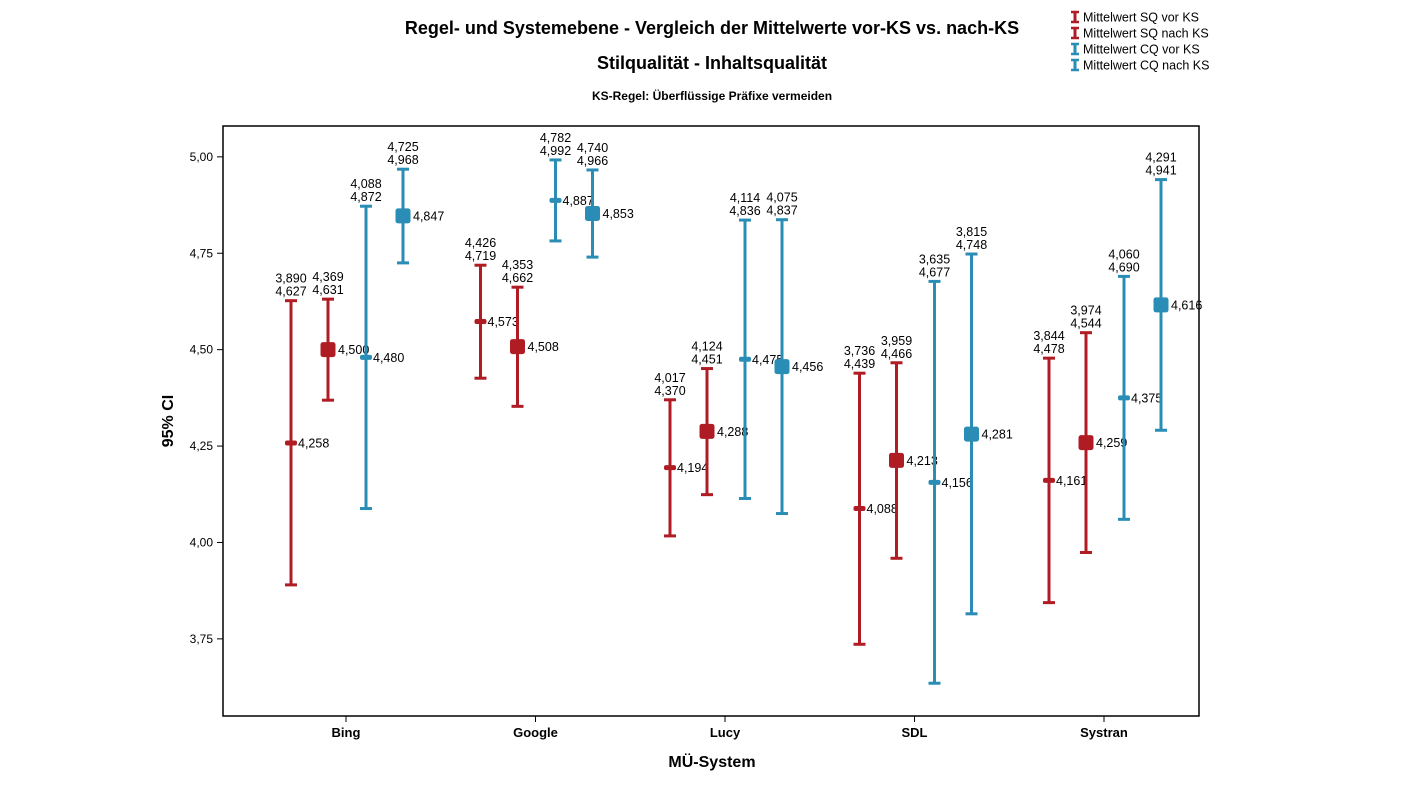 The image size is (1422, 812). I want to click on low-label: 3,974, so click(1085, 311).